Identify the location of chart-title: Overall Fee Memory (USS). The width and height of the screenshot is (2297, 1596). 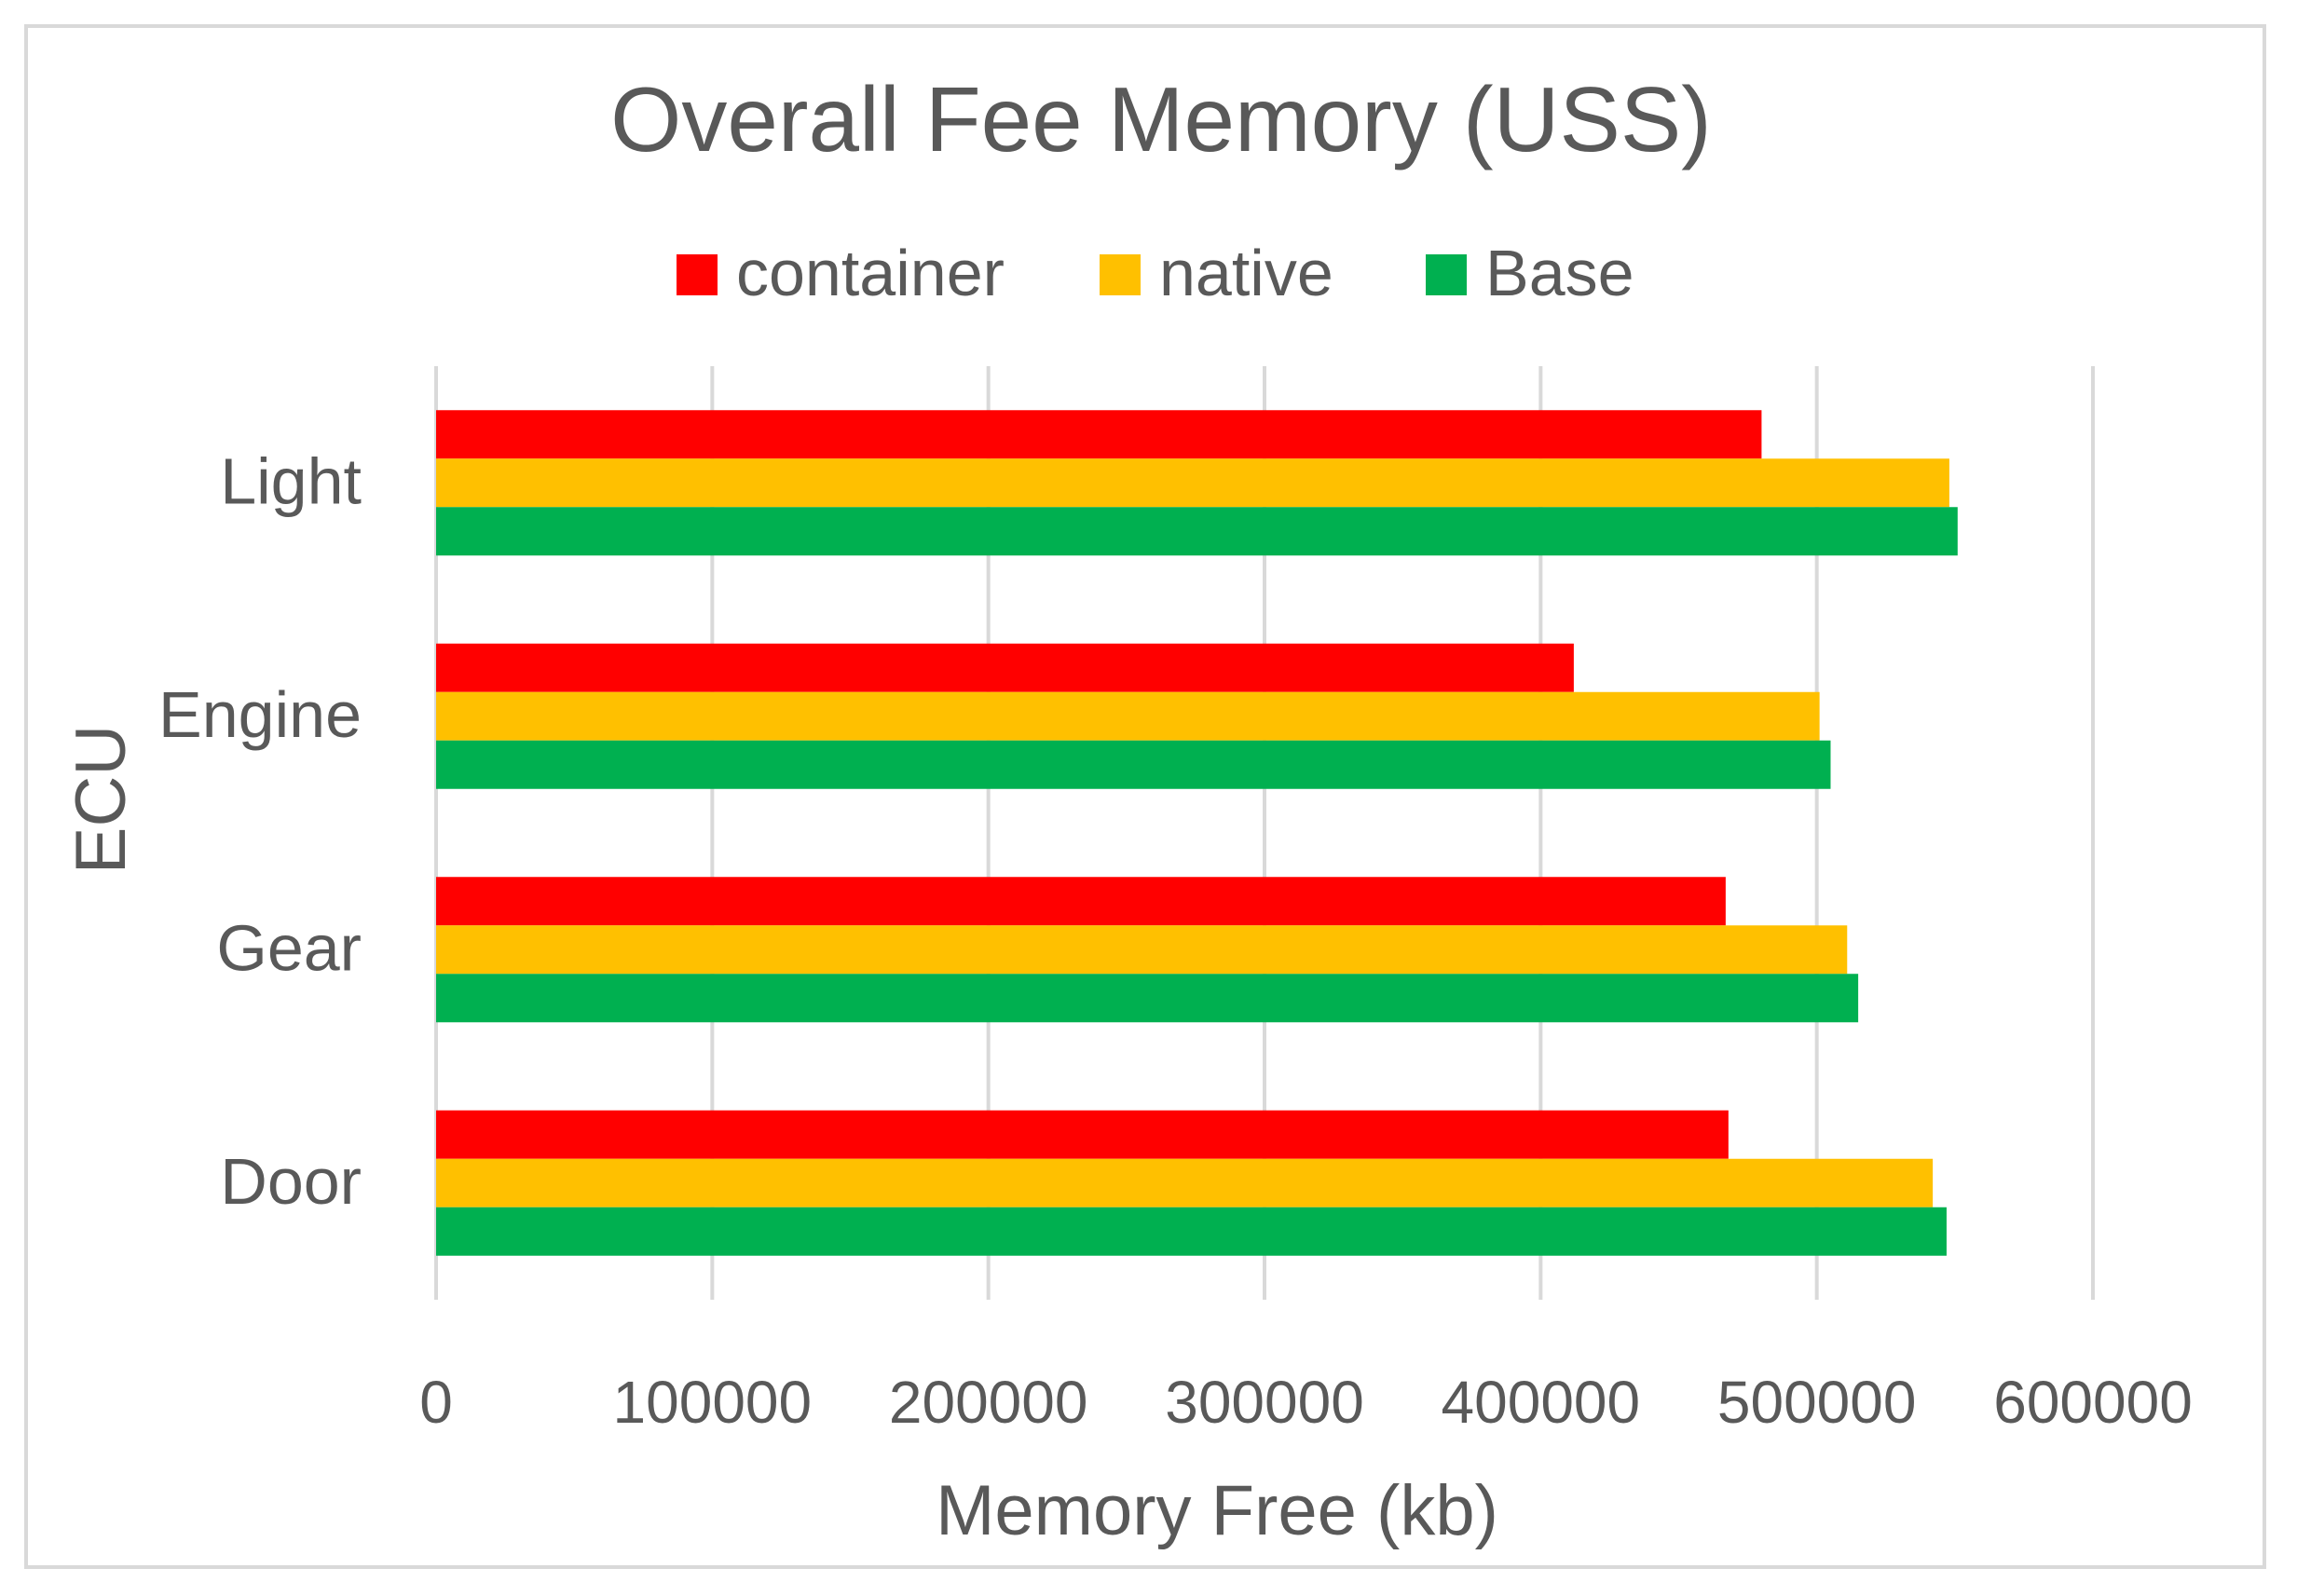
(1161, 119).